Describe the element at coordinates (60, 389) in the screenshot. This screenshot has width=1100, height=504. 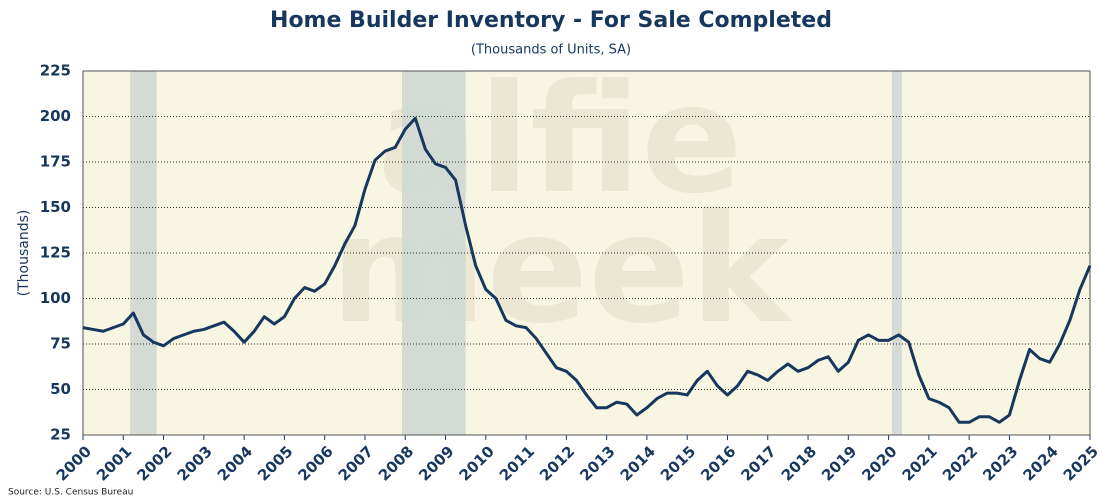
I see `y-tick-label: 50` at that location.